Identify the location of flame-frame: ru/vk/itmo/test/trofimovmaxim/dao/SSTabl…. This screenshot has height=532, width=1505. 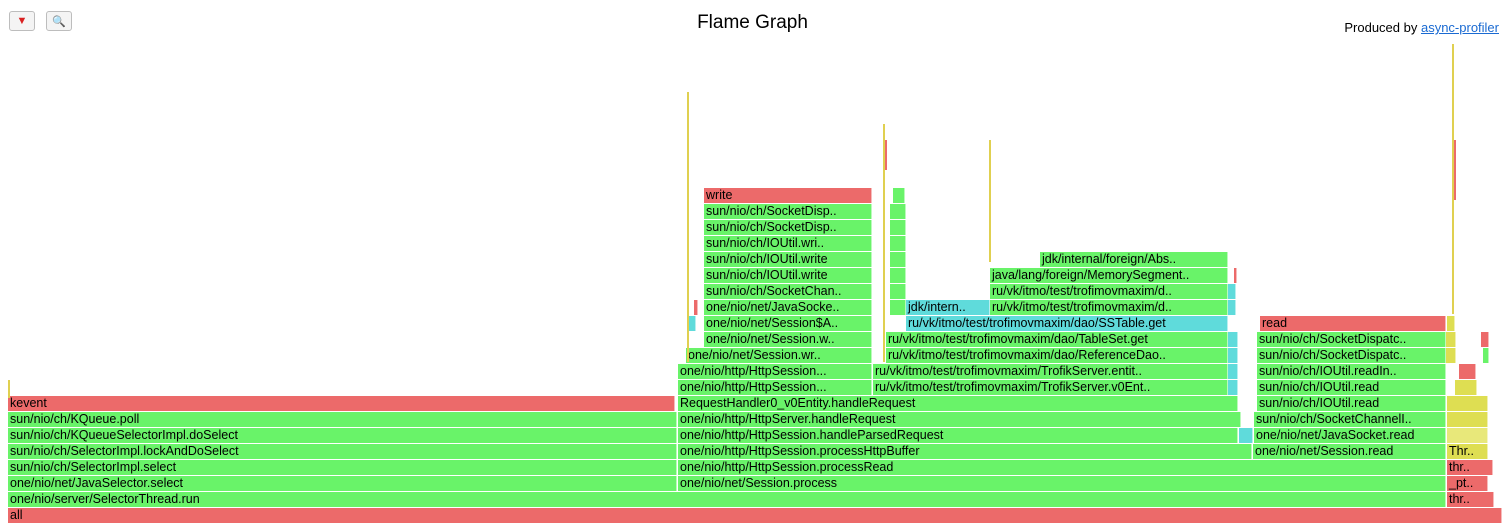
(1067, 323).